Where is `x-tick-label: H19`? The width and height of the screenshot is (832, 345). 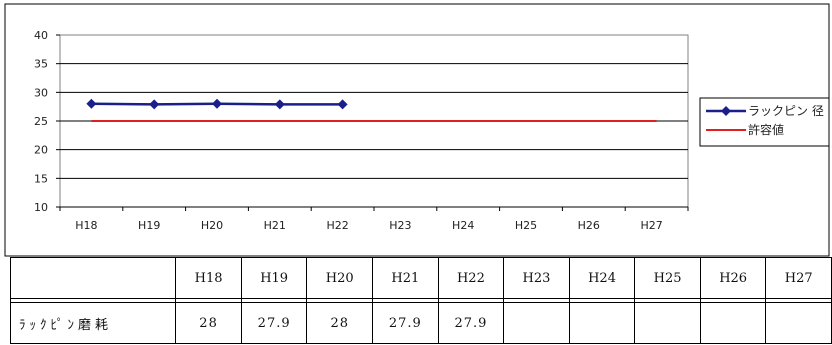
x-tick-label: H19 is located at coordinates (149, 225).